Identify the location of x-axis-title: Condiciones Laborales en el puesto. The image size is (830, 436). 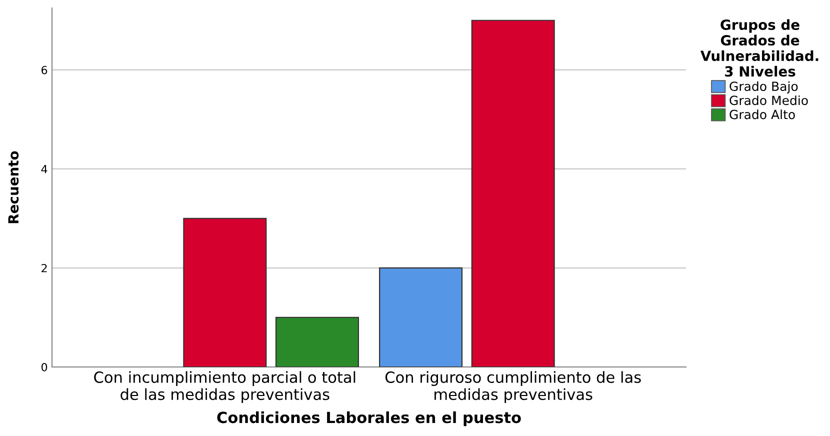
(369, 418).